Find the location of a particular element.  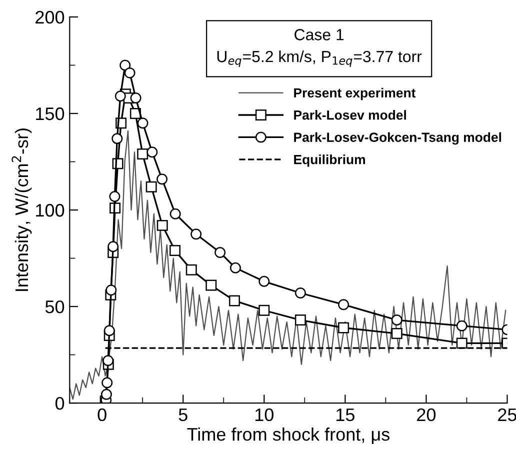

x-tick-label: 5 is located at coordinates (183, 415).